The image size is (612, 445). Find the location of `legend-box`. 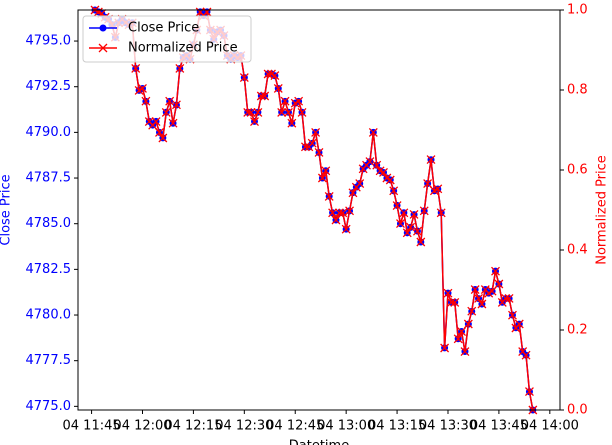

legend-box is located at coordinates (167, 39).